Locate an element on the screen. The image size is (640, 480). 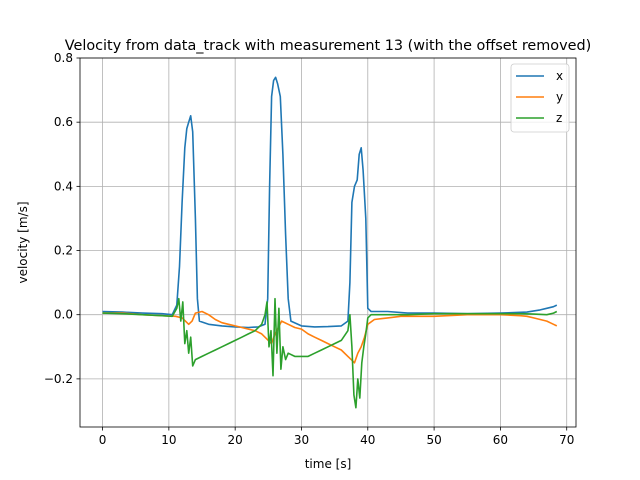
y-tick-label: 0.2 is located at coordinates (63, 251).